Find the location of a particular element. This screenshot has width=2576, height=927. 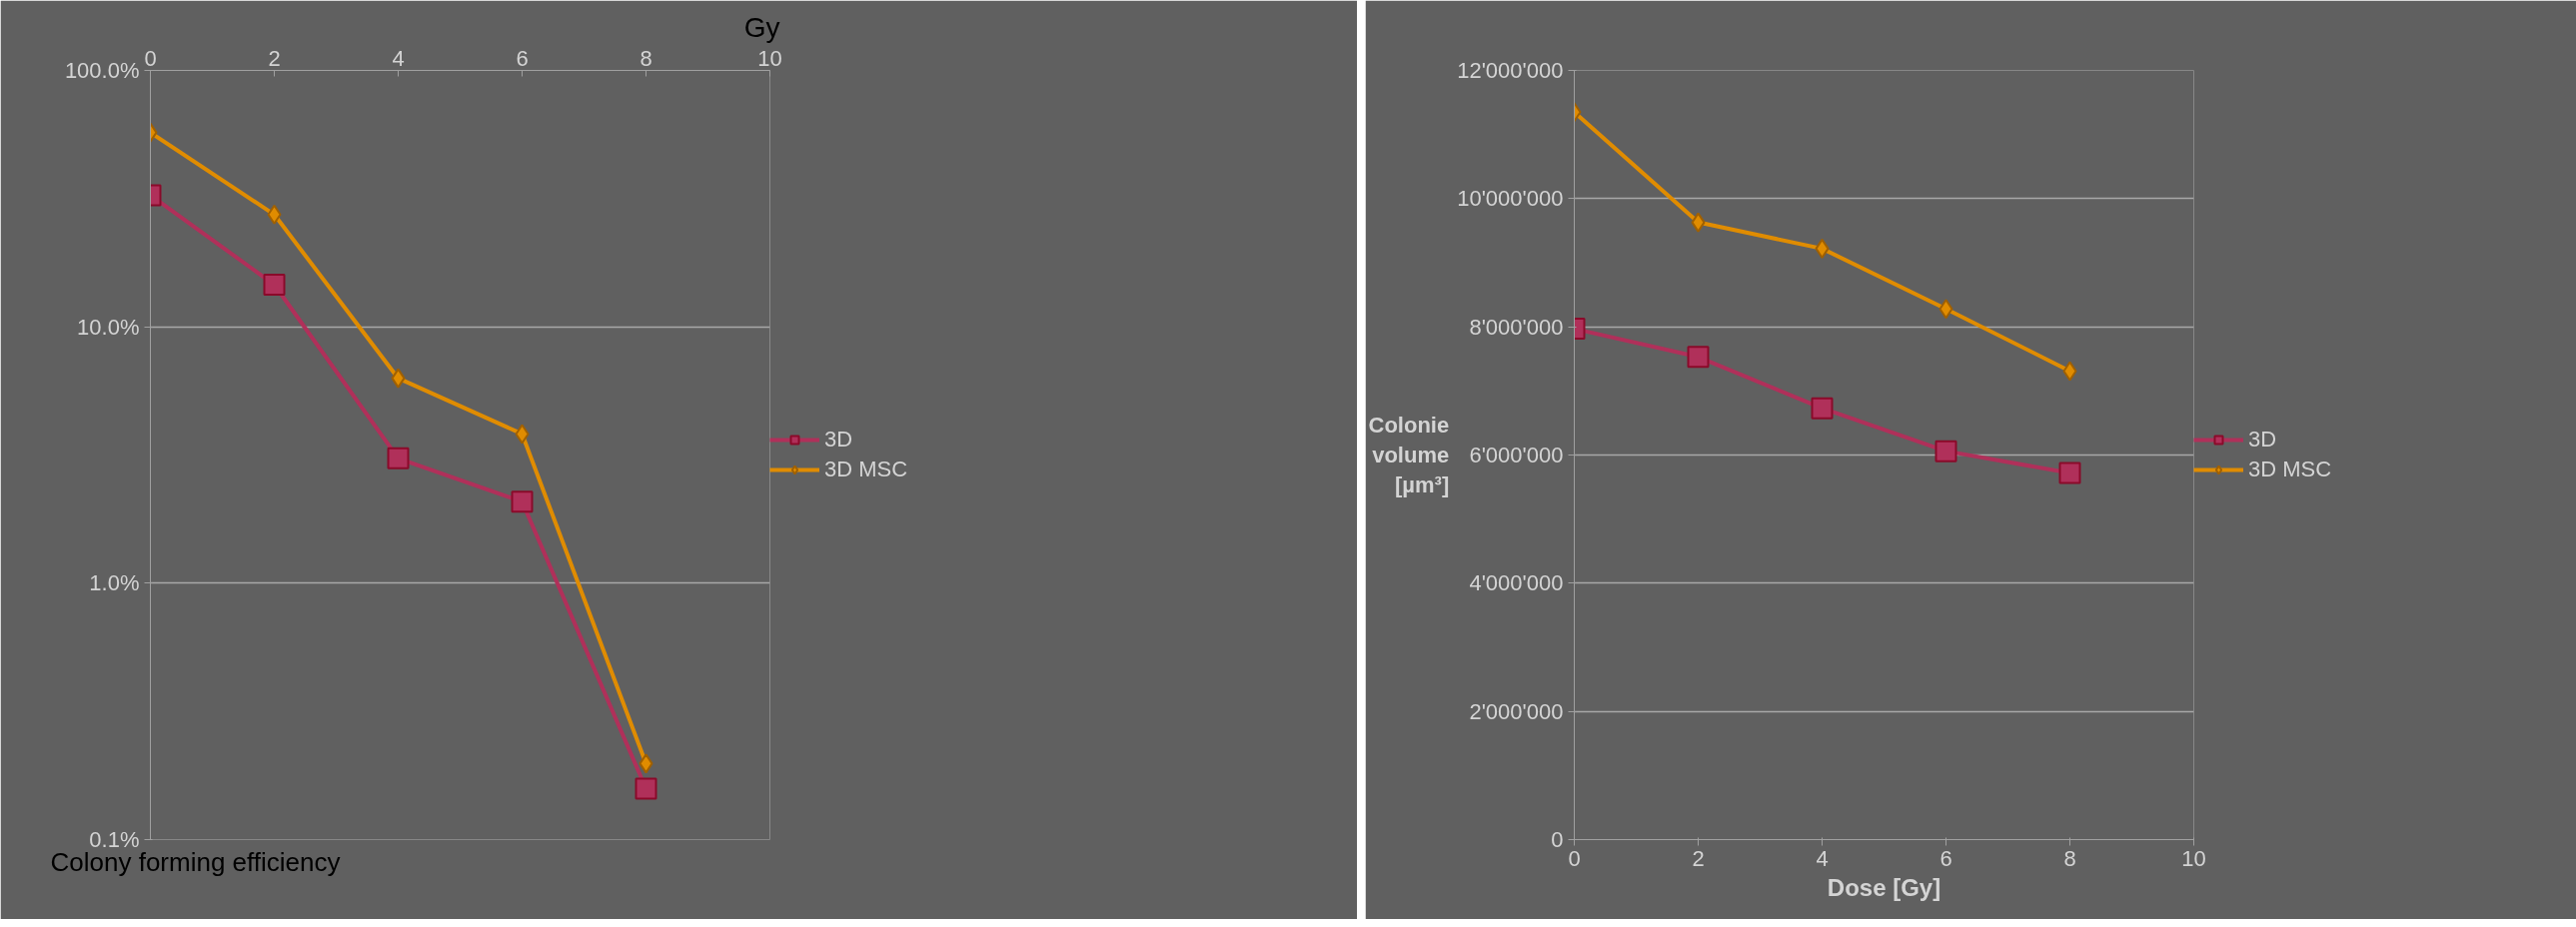

y-tick-label: 0 is located at coordinates (1557, 839).